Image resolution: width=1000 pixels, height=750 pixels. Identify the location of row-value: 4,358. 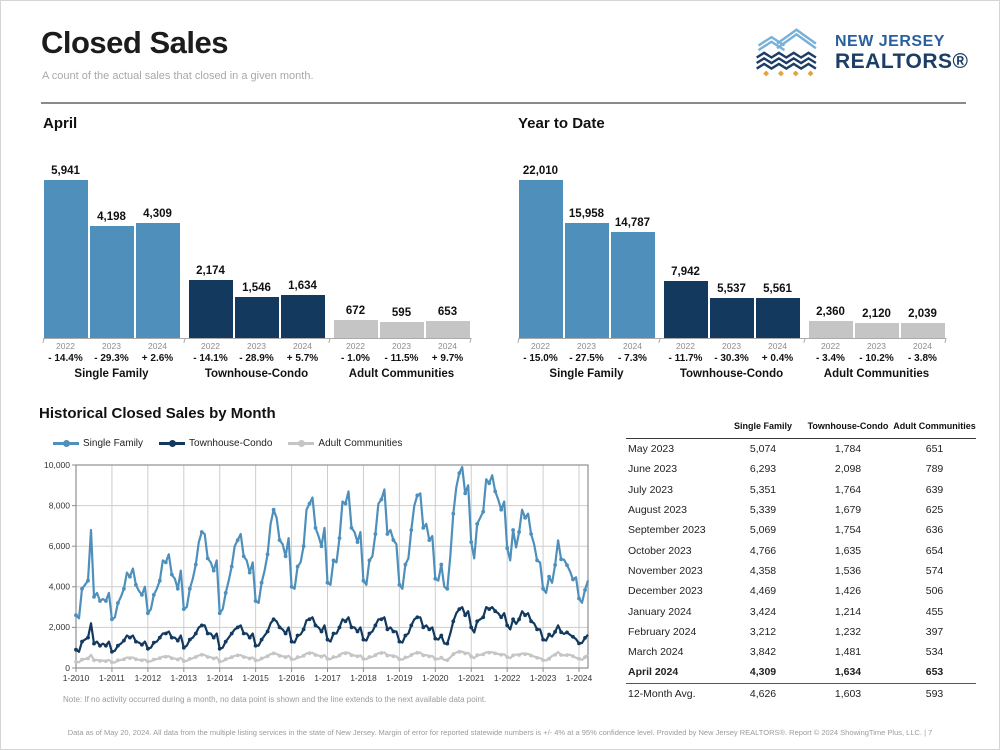
(763, 570).